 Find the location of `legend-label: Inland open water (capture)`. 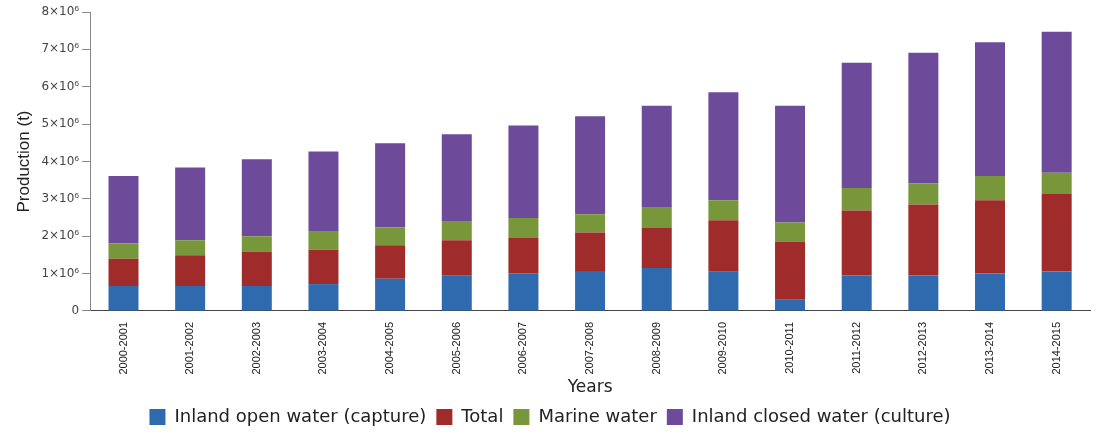

legend-label: Inland open water (capture) is located at coordinates (300, 415).